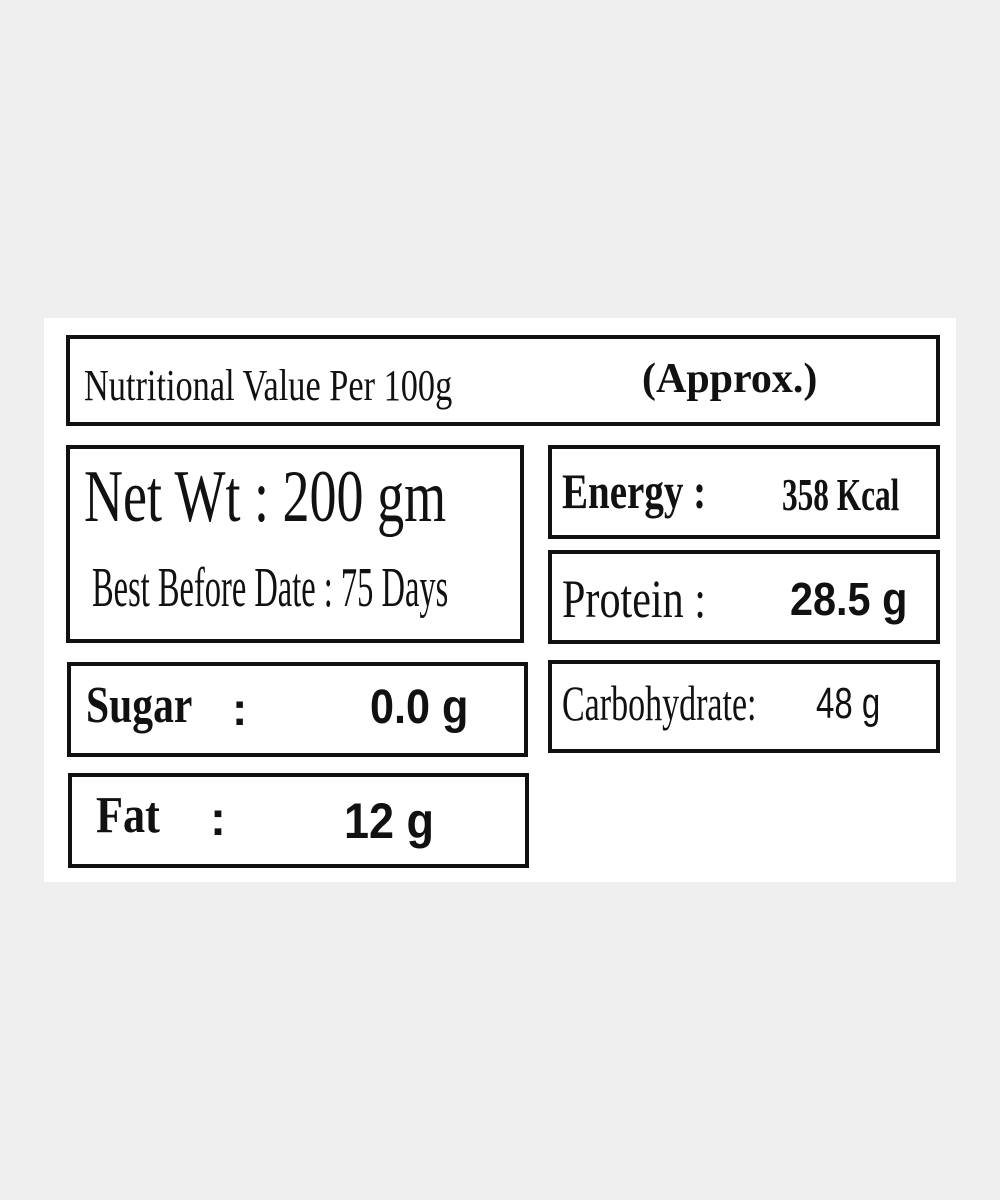  I want to click on sugar-box, so click(297, 709).